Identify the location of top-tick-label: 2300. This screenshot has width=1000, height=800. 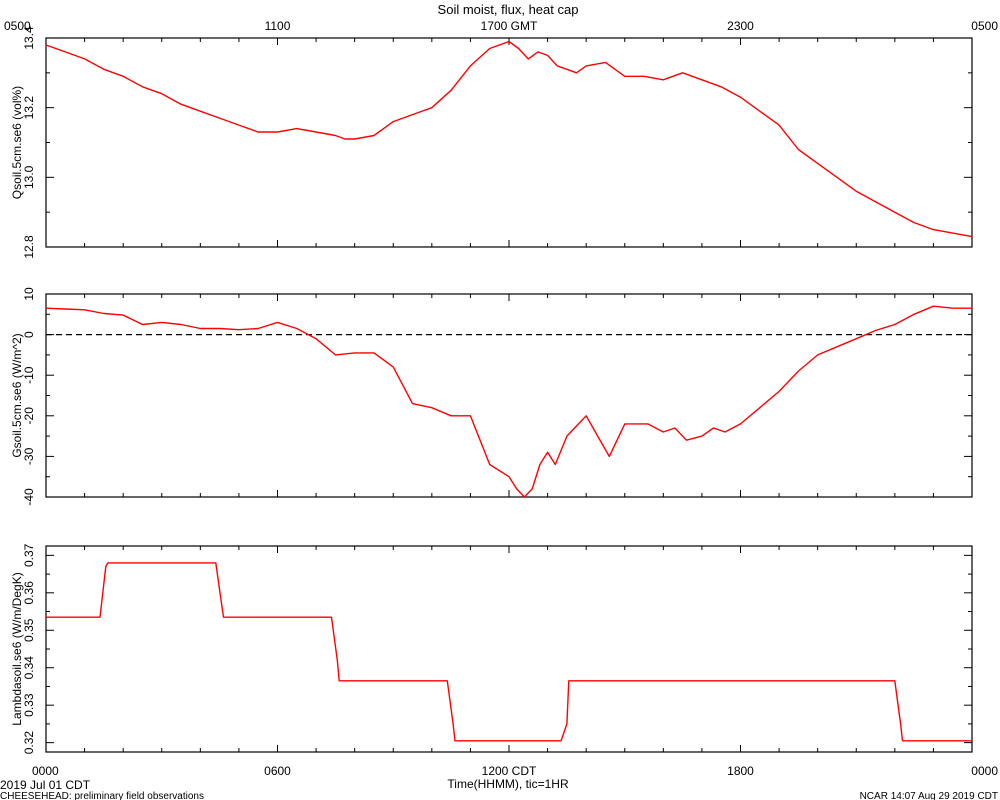
(740, 26).